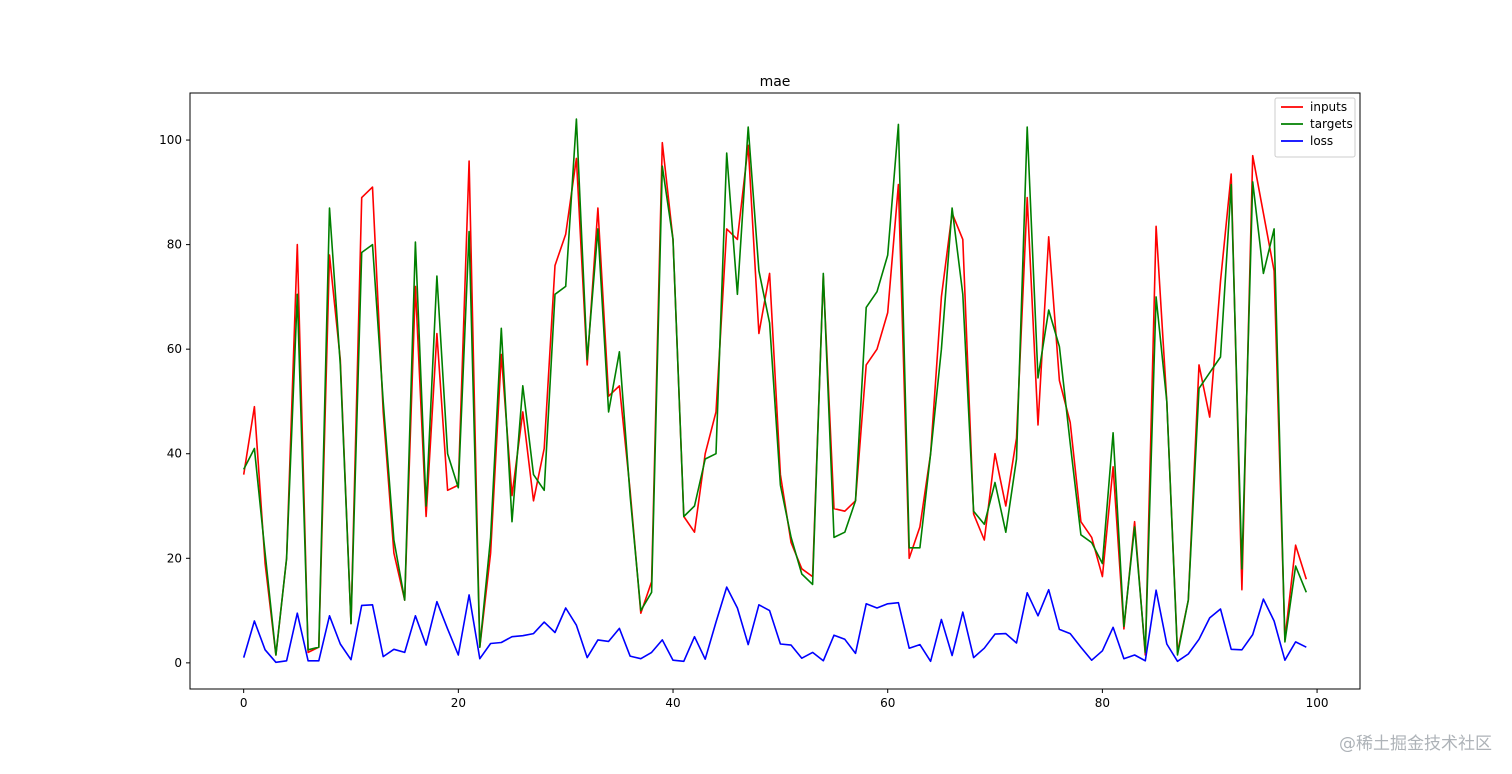 The image size is (1512, 774). Describe the element at coordinates (174, 349) in the screenshot. I see `y-tick-label: 60` at that location.